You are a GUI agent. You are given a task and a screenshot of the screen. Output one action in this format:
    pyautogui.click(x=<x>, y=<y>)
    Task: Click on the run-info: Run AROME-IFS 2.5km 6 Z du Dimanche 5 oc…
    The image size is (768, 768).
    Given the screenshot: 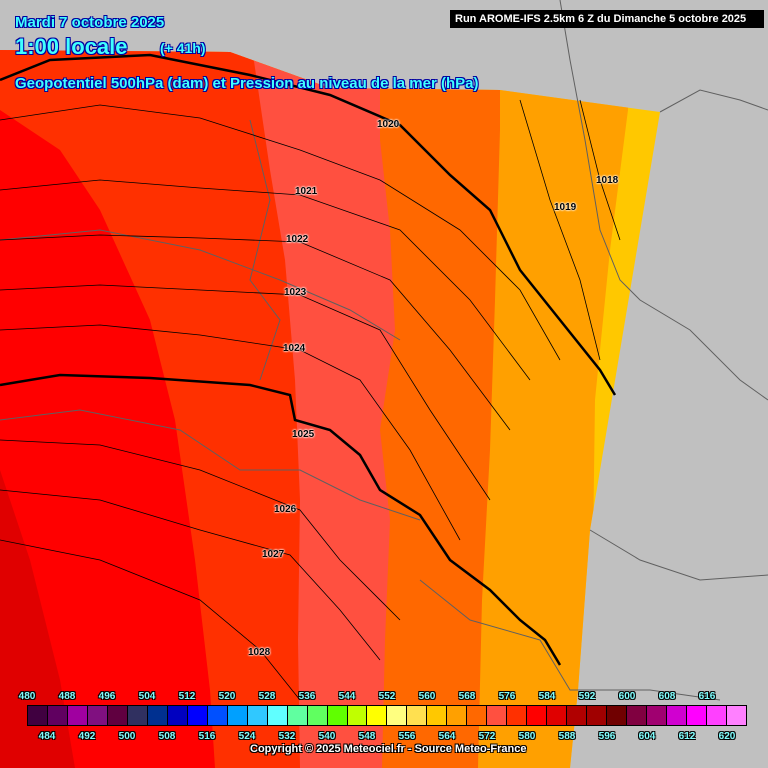 What is the action you would take?
    pyautogui.click(x=607, y=19)
    